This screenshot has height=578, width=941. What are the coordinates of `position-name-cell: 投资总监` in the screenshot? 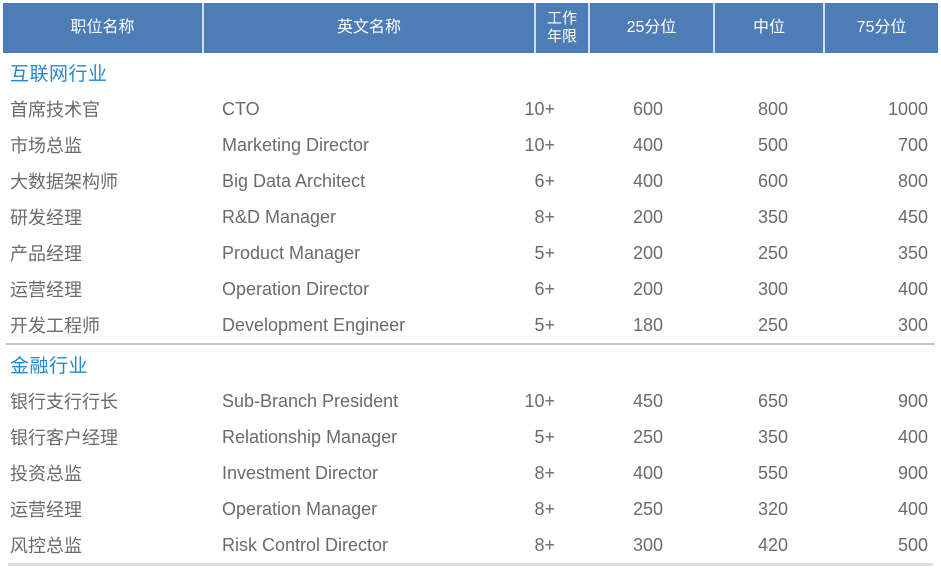 It's located at (46, 474).